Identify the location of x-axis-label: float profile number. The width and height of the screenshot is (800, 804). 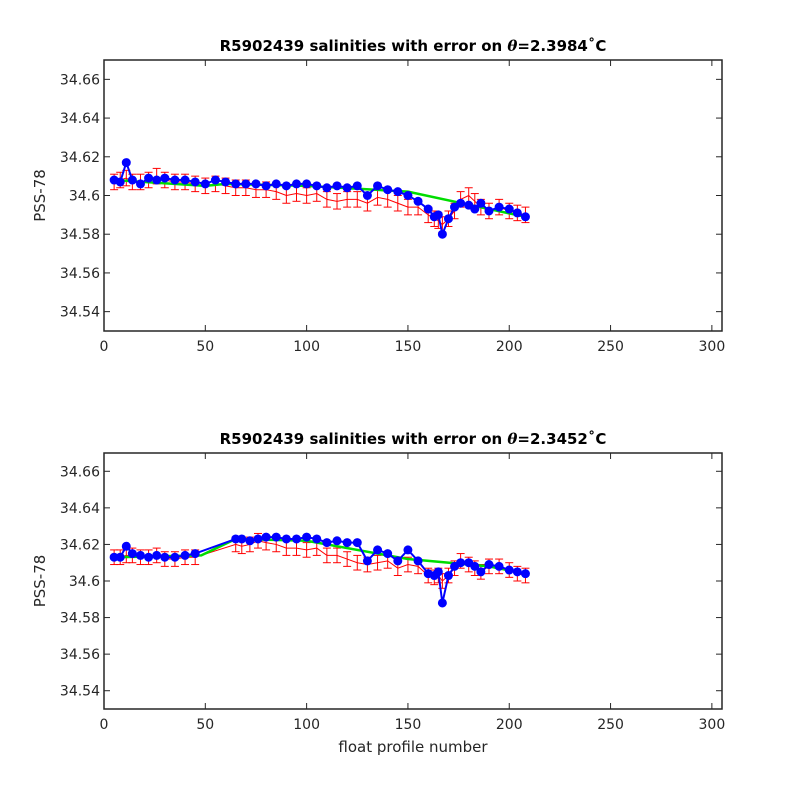
(413, 747).